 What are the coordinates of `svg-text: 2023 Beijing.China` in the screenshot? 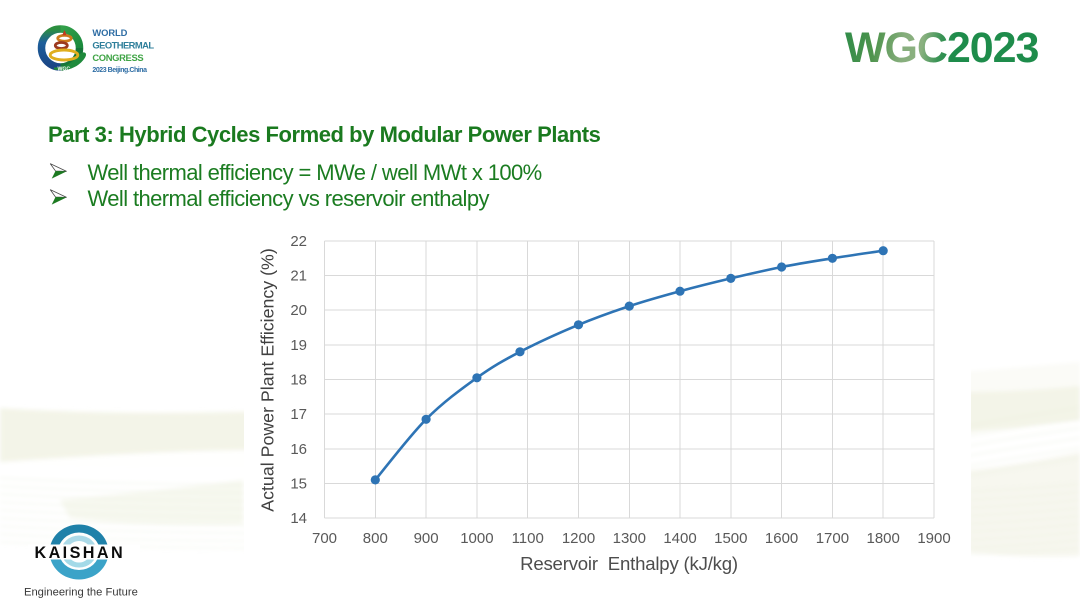 It's located at (119, 70).